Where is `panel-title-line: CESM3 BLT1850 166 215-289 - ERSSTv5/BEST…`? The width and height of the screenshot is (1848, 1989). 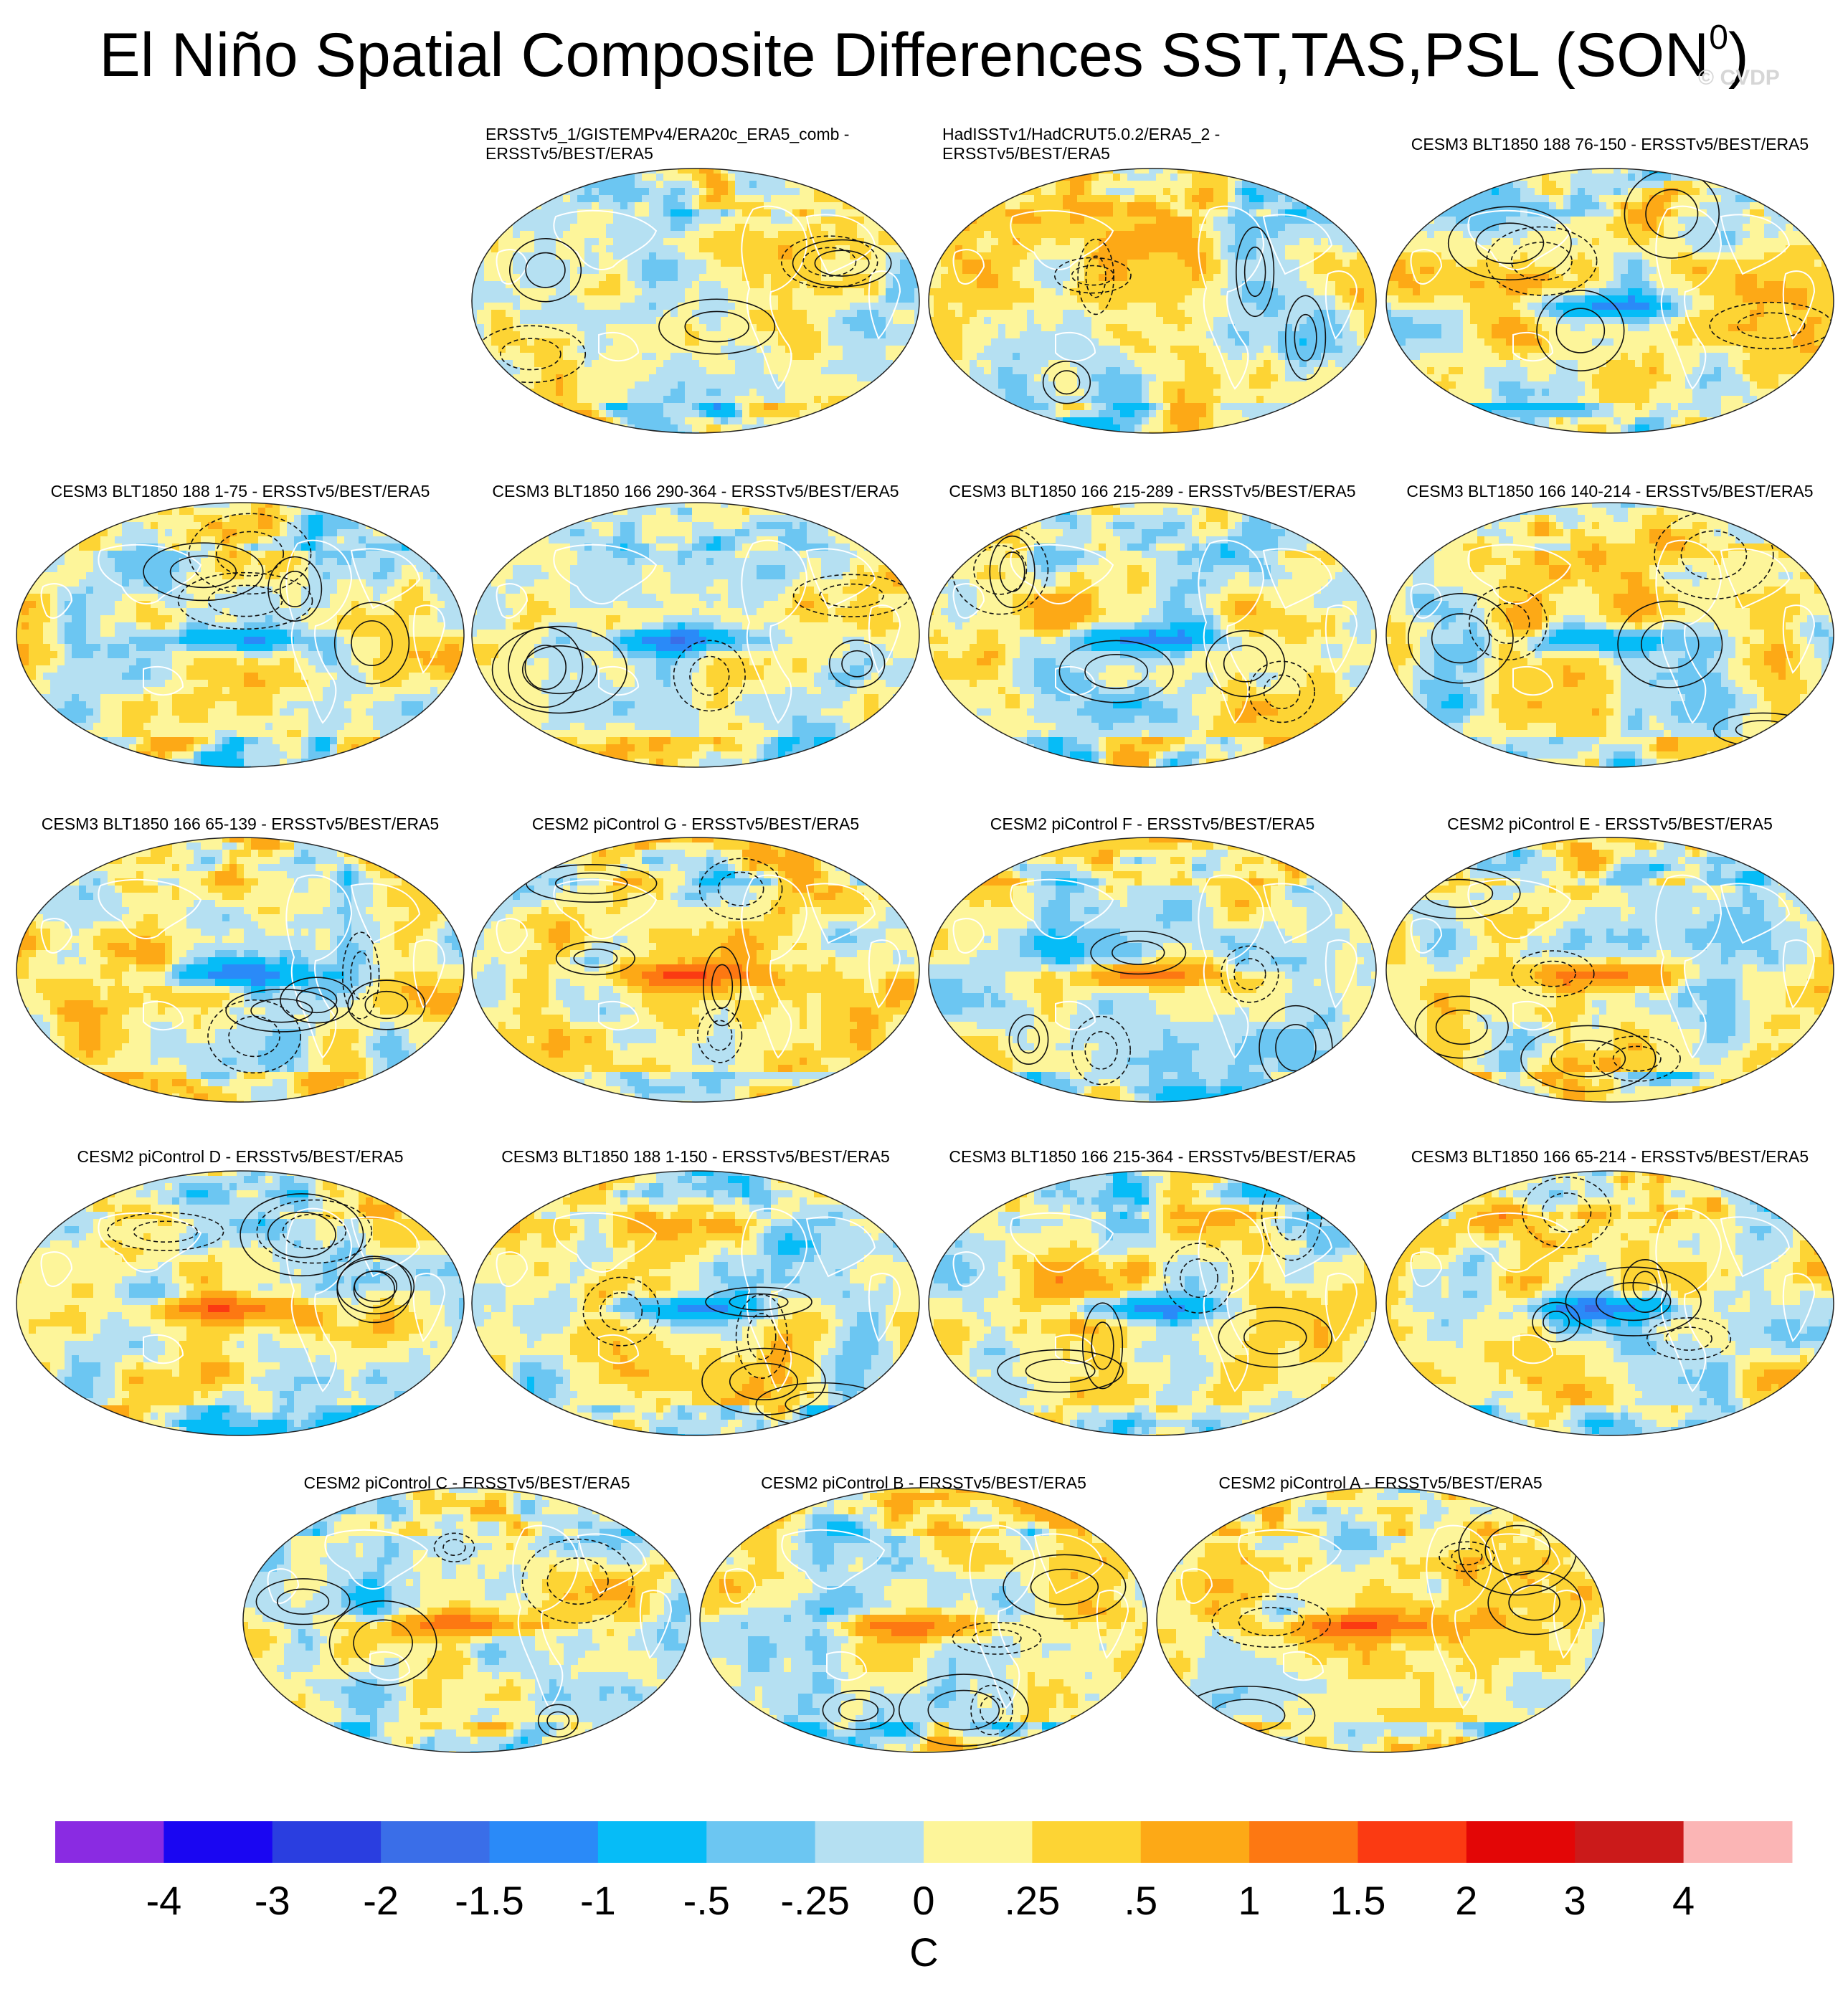 panel-title-line: CESM3 BLT1850 166 215-289 - ERSSTv5/BEST… is located at coordinates (1152, 491).